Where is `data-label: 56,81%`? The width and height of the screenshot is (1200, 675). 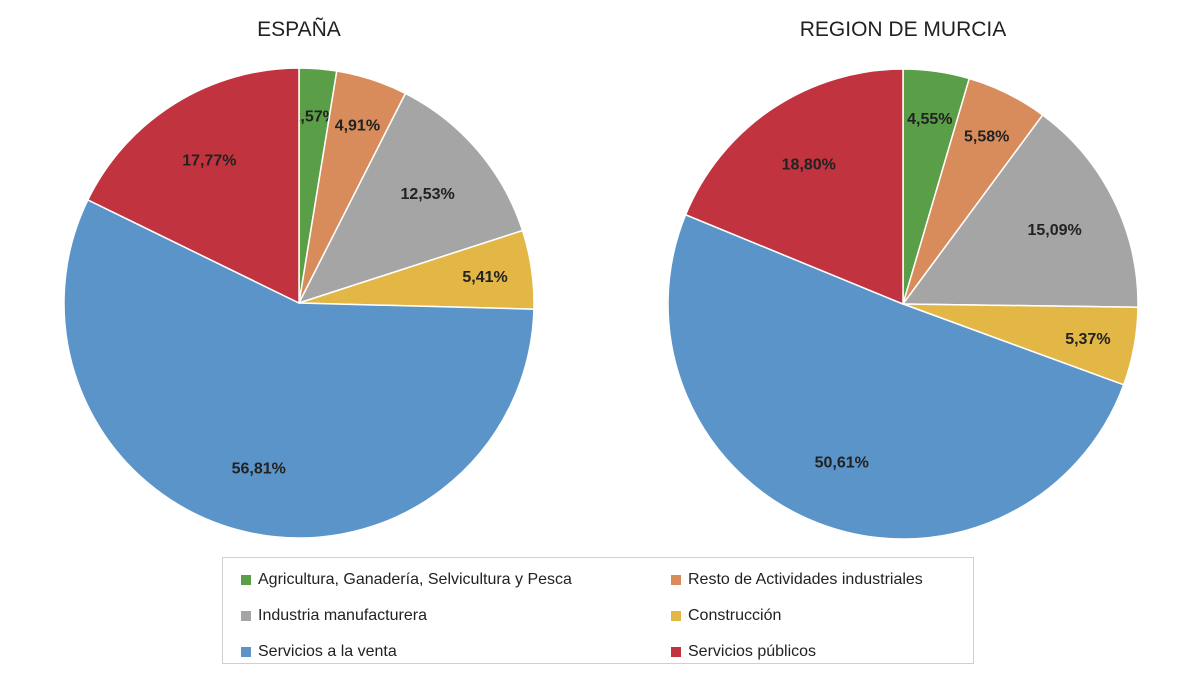
data-label: 56,81% is located at coordinates (259, 468).